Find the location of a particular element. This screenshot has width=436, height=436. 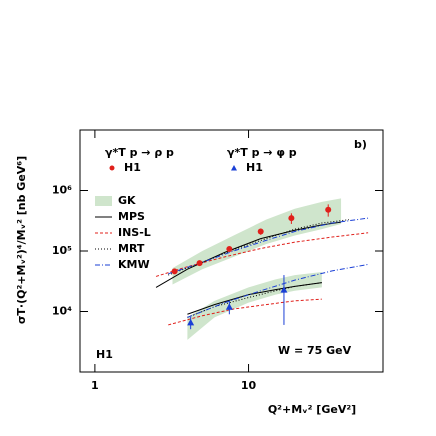

legend-label: GK is located at coordinates (127, 200).